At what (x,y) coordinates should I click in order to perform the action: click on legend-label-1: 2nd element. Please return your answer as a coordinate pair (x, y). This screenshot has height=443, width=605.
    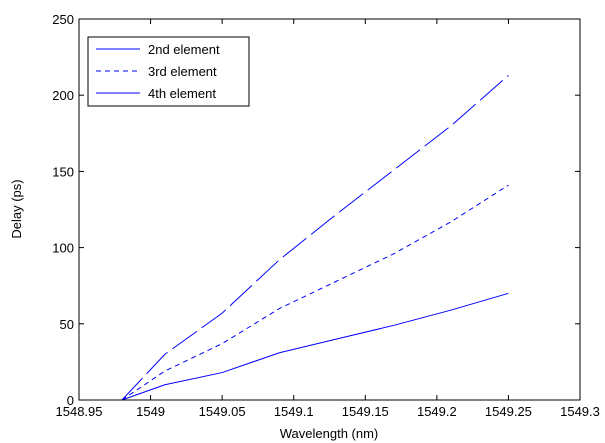
    Looking at the image, I should click on (184, 49).